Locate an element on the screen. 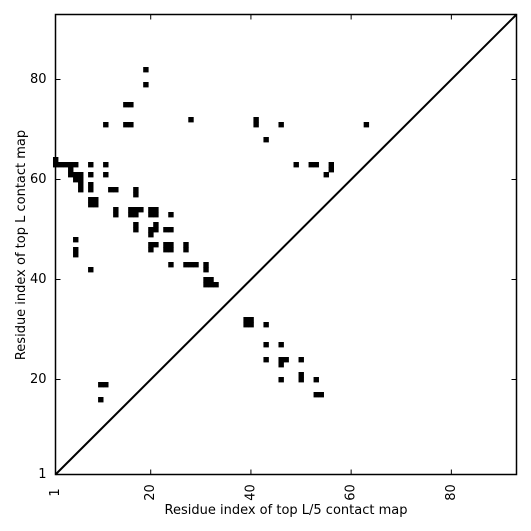  x-tick-label: 60 is located at coordinates (351, 492).